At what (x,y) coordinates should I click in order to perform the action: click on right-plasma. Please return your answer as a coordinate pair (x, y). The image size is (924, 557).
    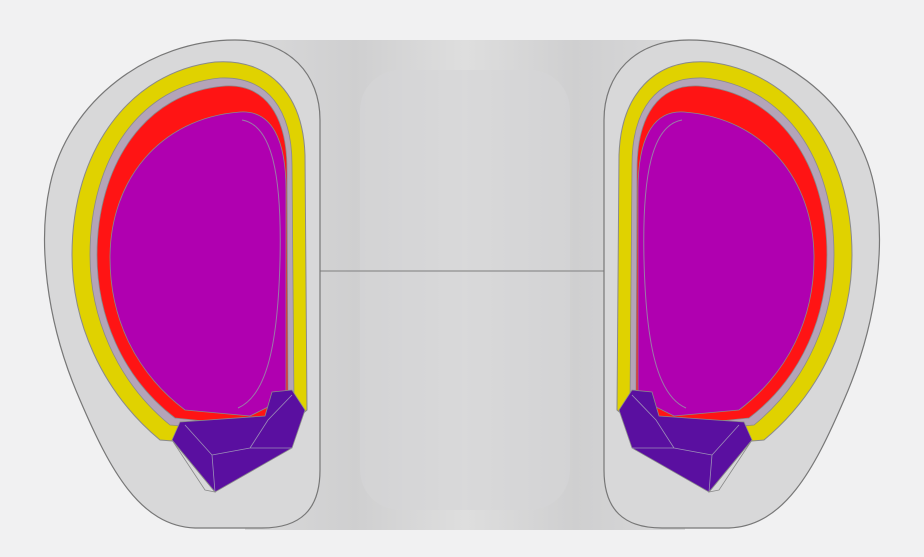
    Looking at the image, I should click on (726, 264).